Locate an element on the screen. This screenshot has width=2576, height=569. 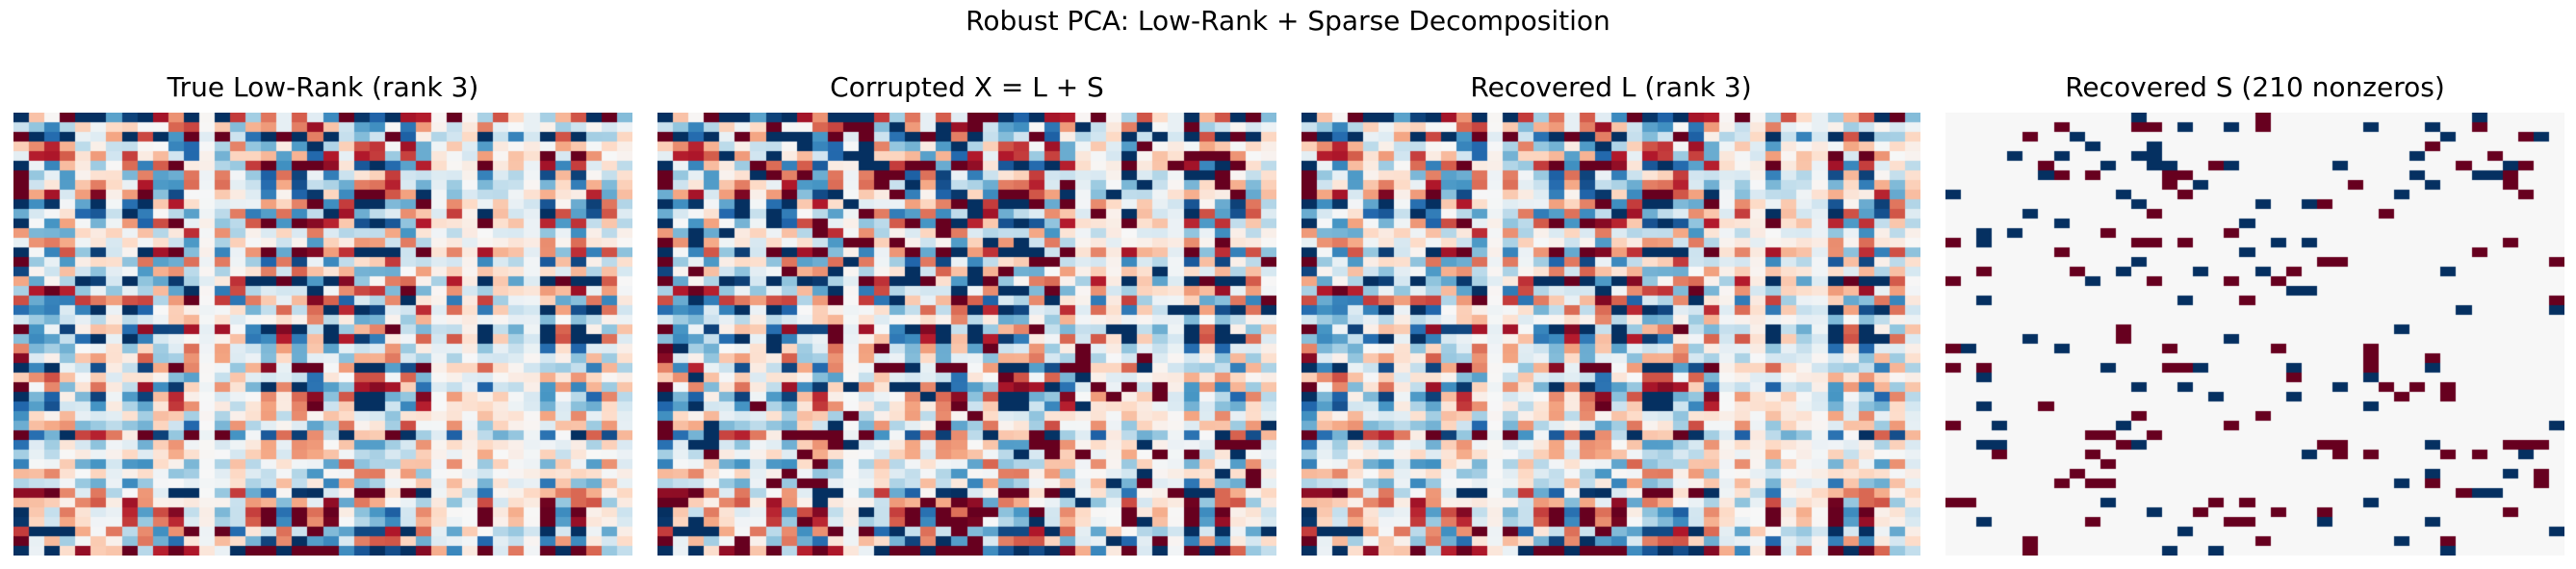
panel-title-recovered-l: Recovered L (rank 3) is located at coordinates (1611, 87).